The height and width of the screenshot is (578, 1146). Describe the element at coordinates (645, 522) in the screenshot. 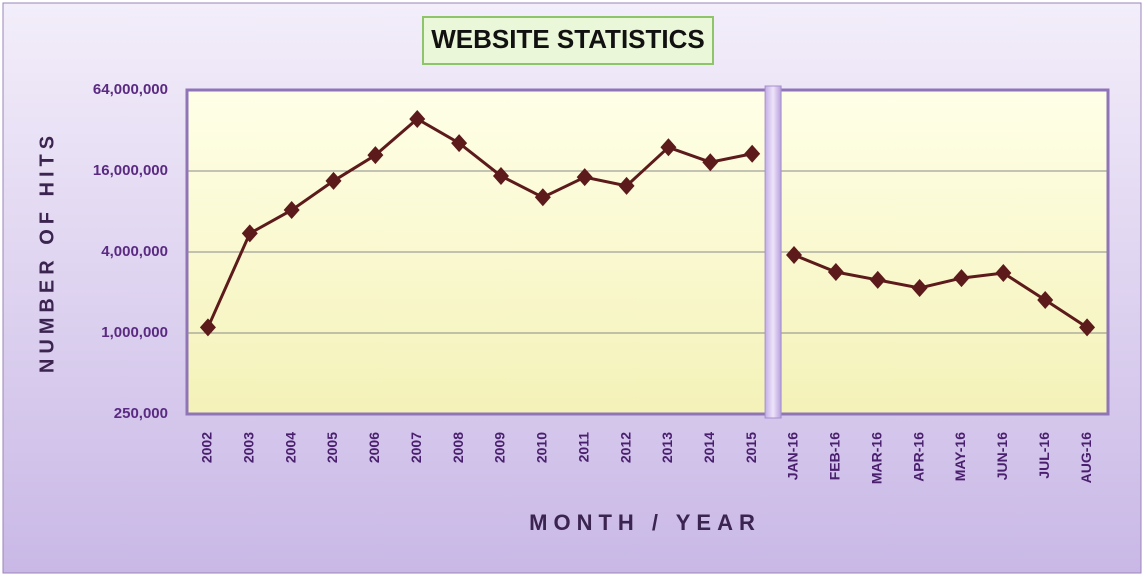

I see `x-axis-label: MONTH / YEAR` at that location.